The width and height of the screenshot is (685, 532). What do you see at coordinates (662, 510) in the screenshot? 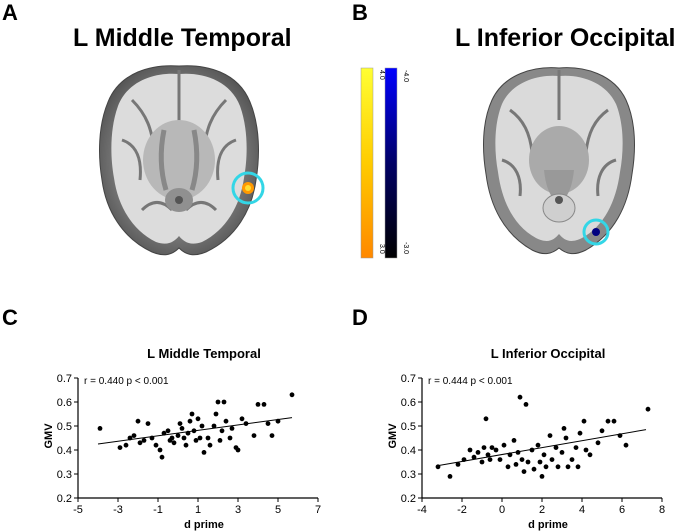
I see `chart-d-xtick-label: 8` at bounding box center [662, 510].